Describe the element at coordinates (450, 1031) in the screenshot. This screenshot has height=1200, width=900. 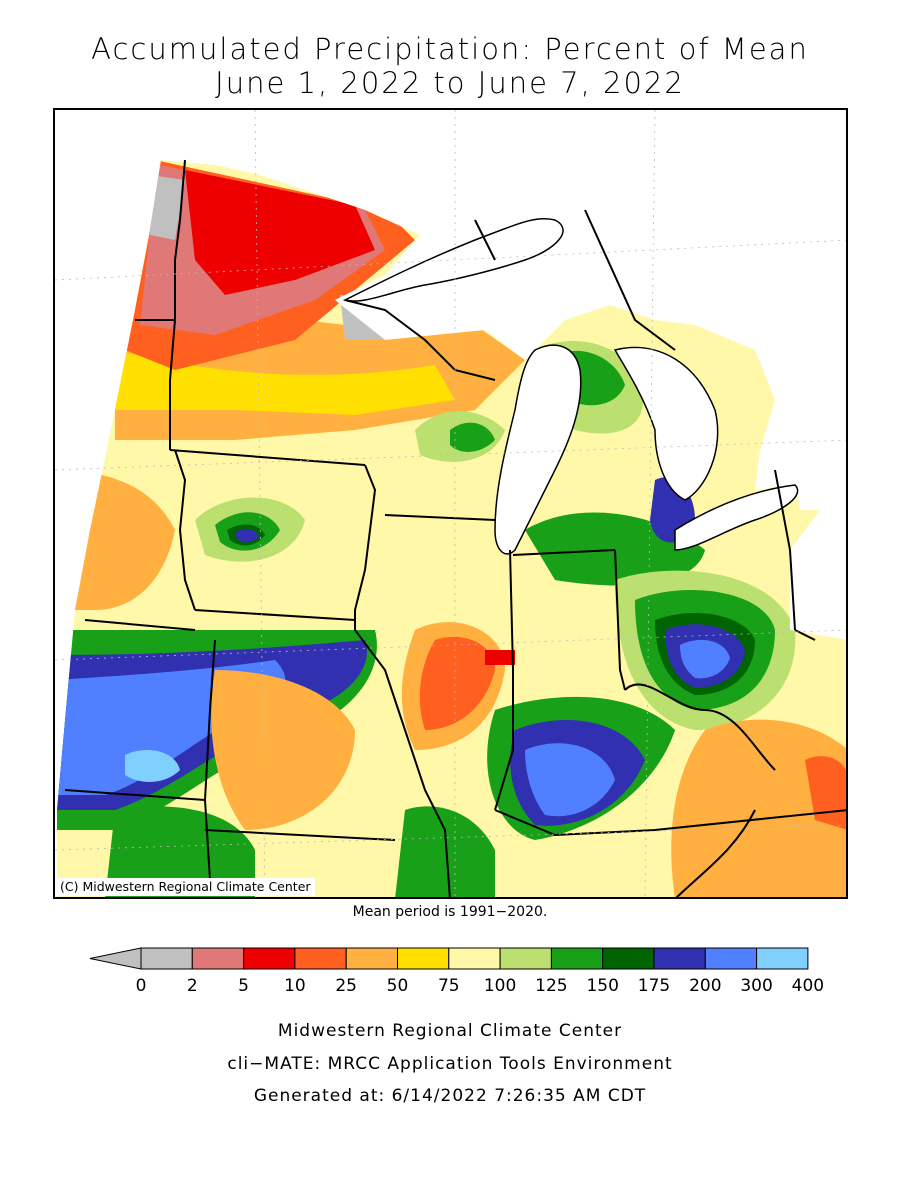
I see `footer-organization: Midwestern Regional Climate Center` at that location.